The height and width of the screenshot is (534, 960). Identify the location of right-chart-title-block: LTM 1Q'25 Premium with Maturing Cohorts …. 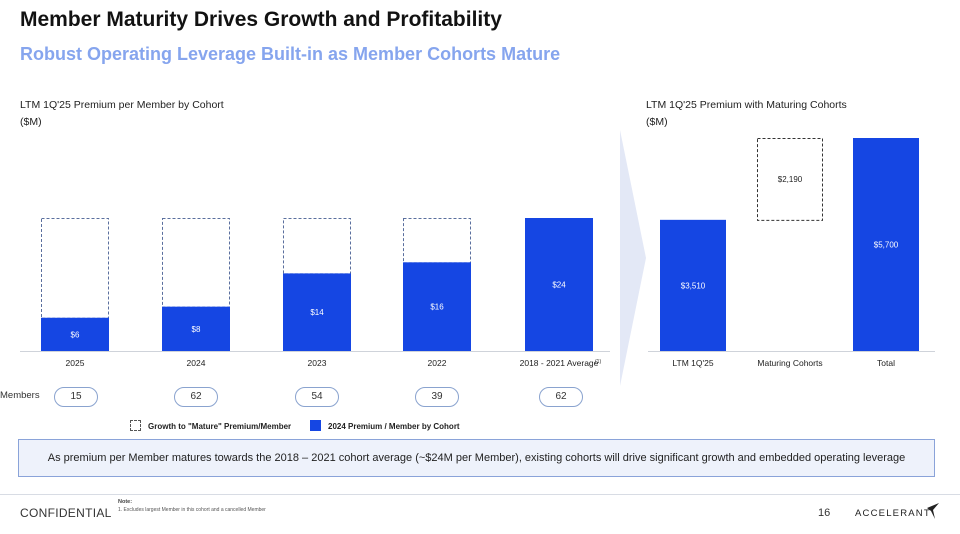
(746, 114).